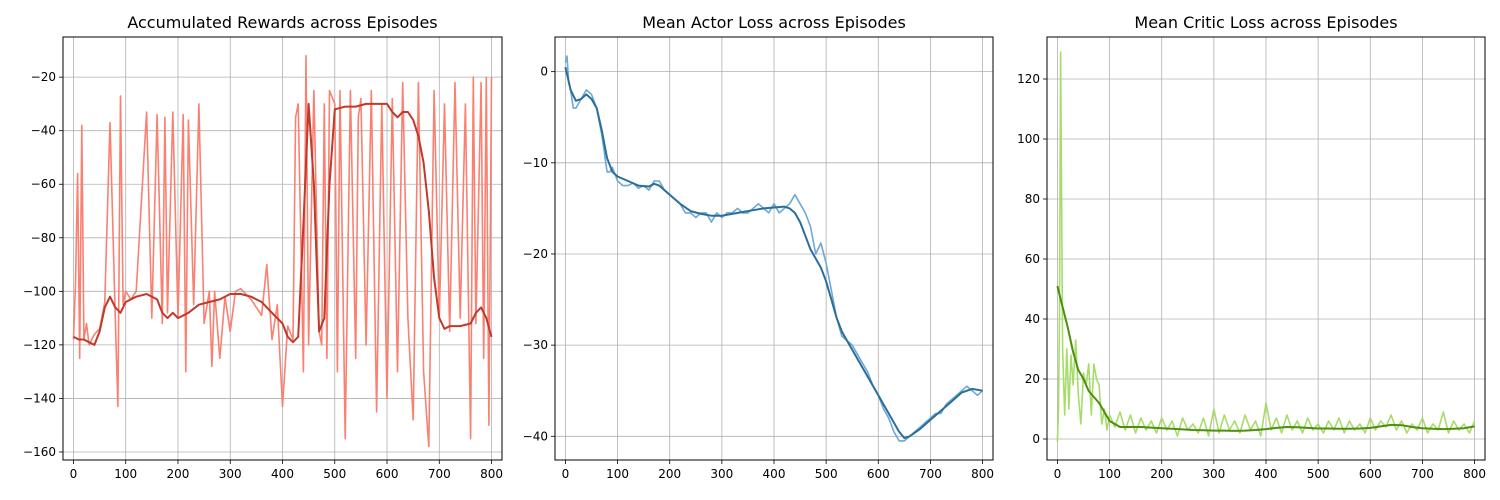  I want to click on rewards-y-tick-label: −40, so click(43, 131).